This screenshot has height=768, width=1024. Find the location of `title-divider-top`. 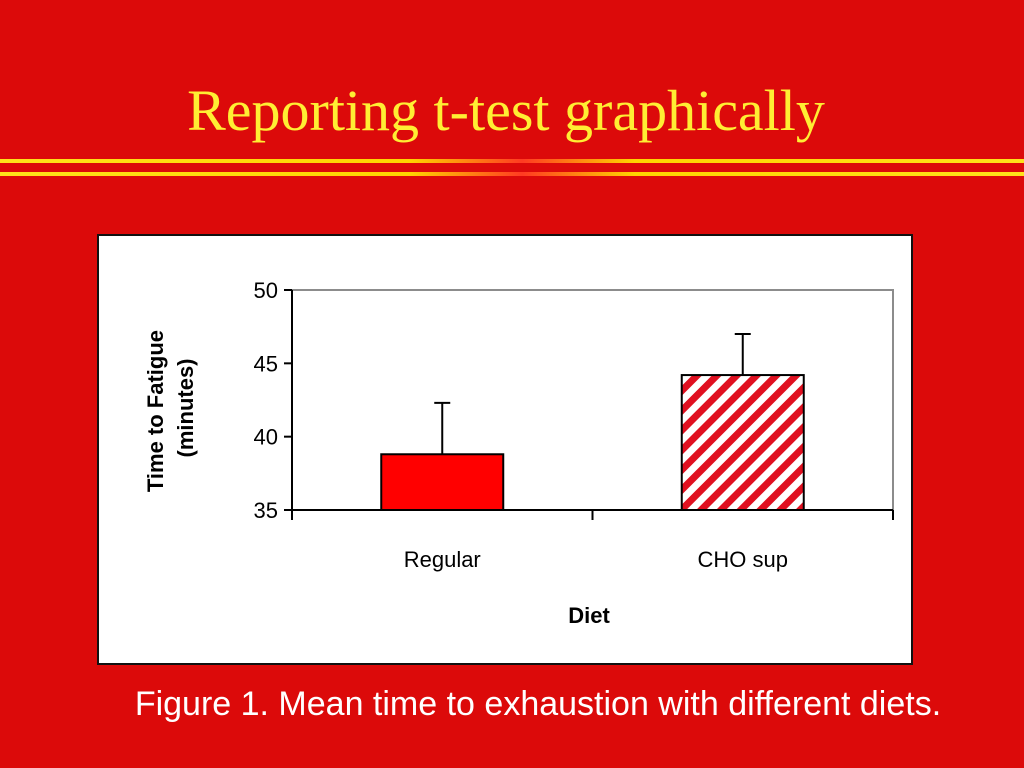

title-divider-top is located at coordinates (512, 161).